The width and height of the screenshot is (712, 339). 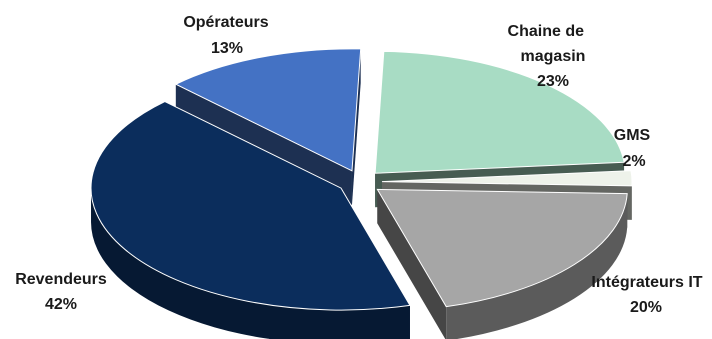 What do you see at coordinates (507, 178) in the screenshot?
I see `slice-top-gms` at bounding box center [507, 178].